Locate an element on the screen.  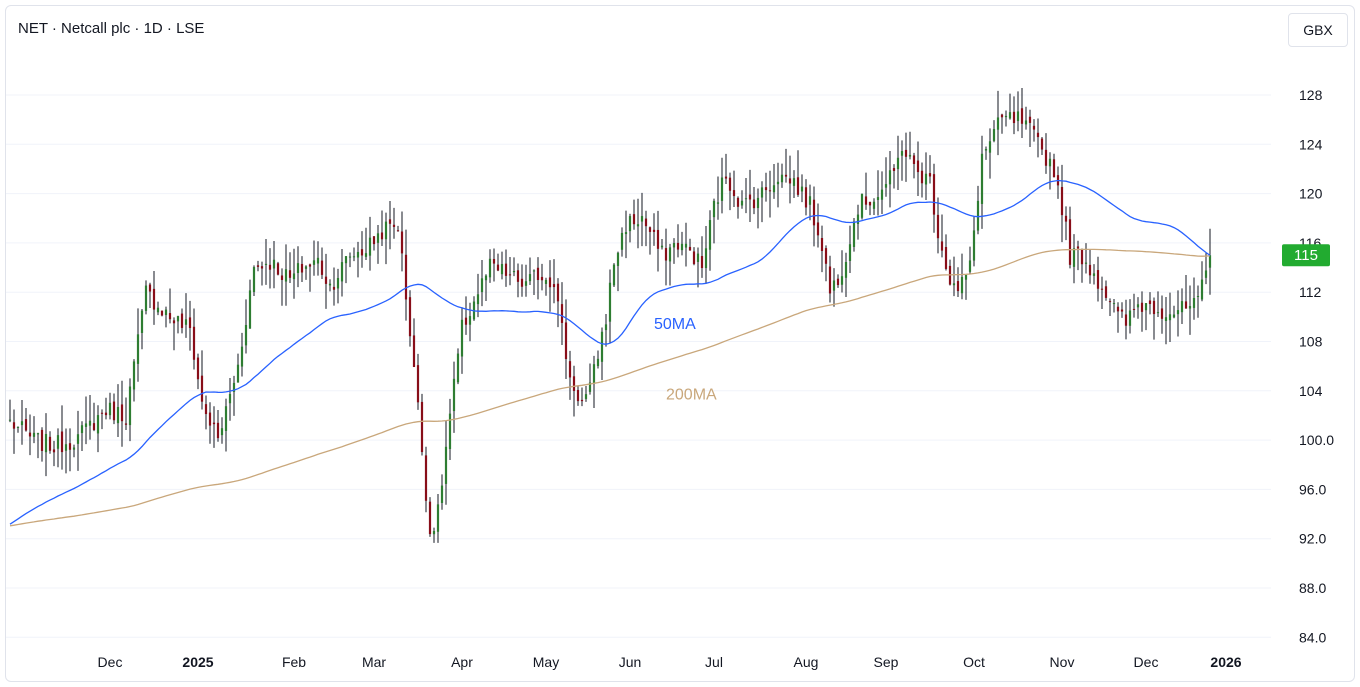
last-price-value: 115 is located at coordinates (1306, 255).